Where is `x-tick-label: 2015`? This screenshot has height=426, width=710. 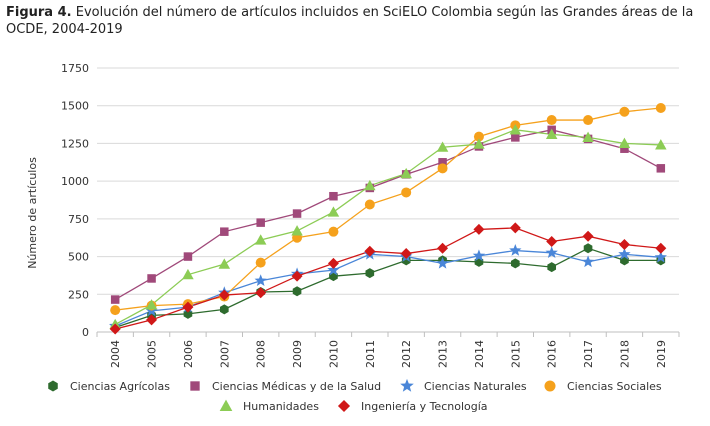
x-tick-label: 2015 is located at coordinates (515, 354).